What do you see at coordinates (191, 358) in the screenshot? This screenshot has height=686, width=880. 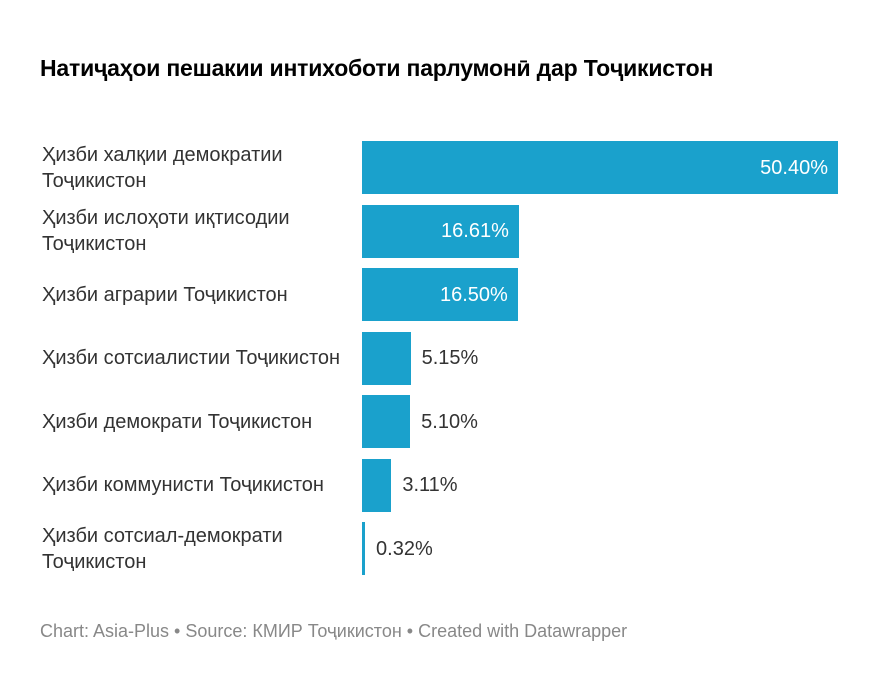 I see `category-label: Ҳизби сотсиалистии Тоҷикистон` at bounding box center [191, 358].